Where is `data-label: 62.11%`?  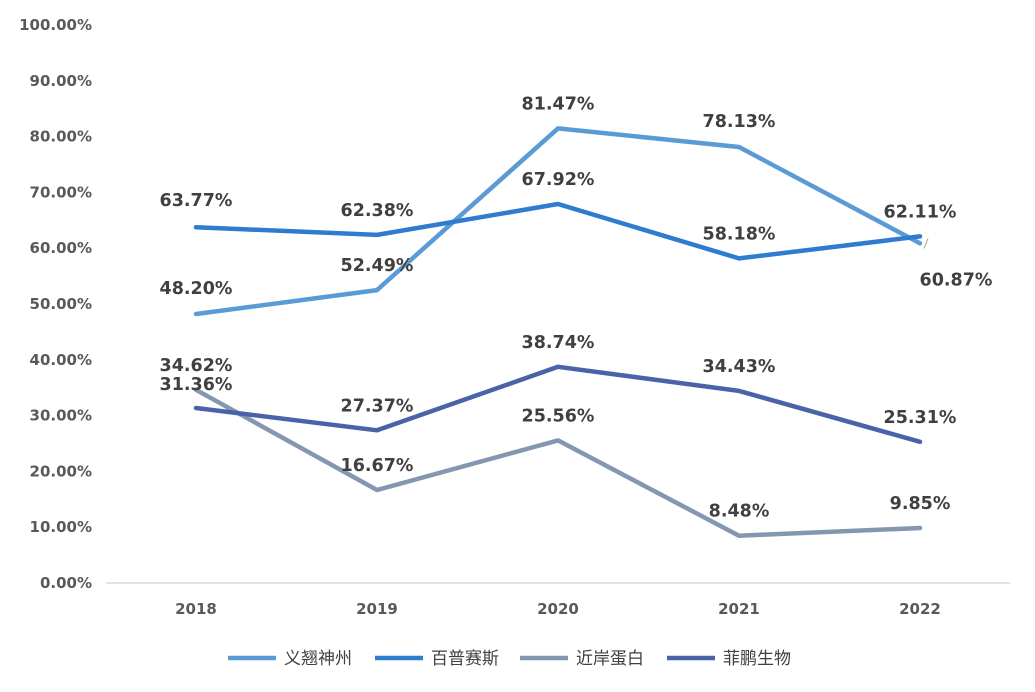 data-label: 62.11% is located at coordinates (920, 212).